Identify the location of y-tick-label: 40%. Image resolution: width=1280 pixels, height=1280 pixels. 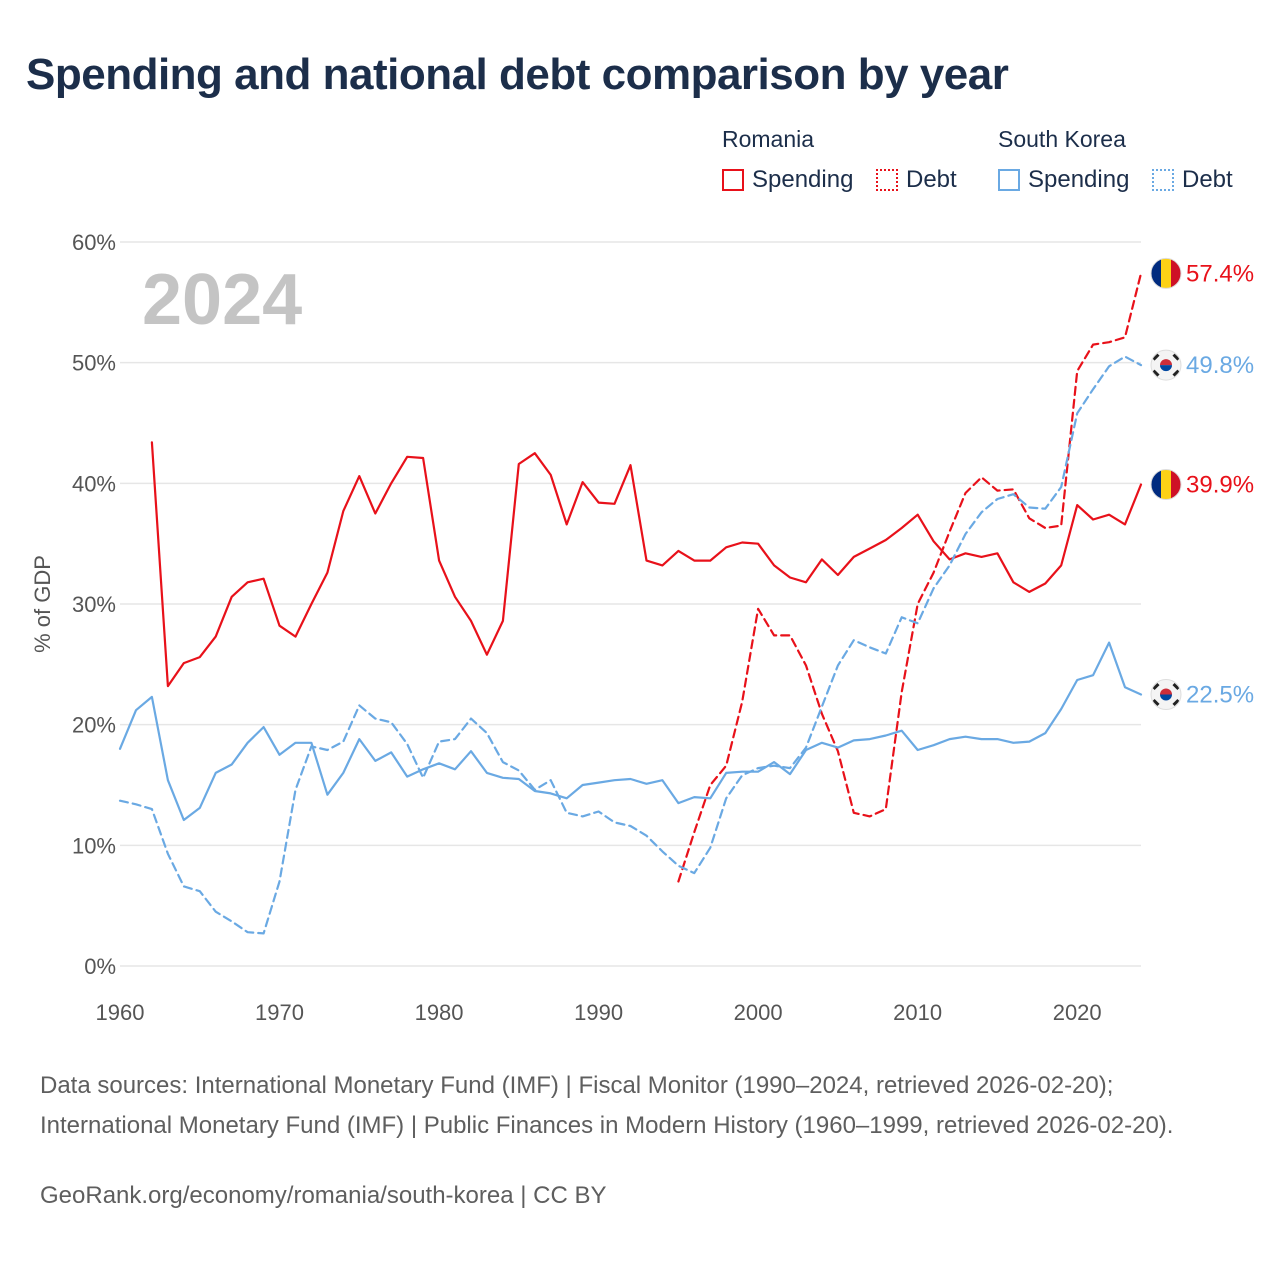
(94, 483).